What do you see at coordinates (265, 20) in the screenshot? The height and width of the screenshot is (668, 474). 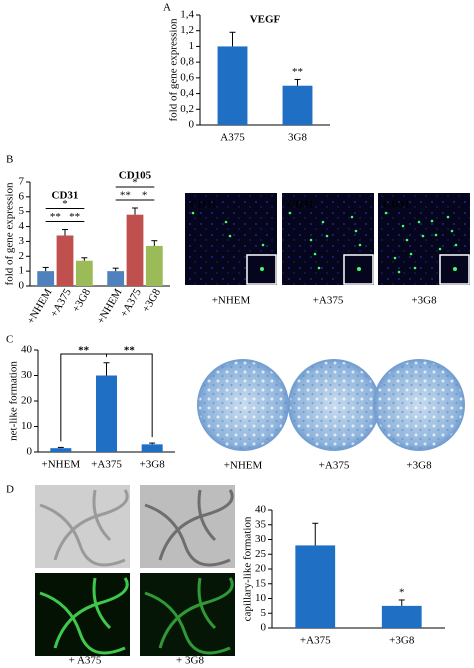 I see `chart-title: VEGF` at bounding box center [265, 20].